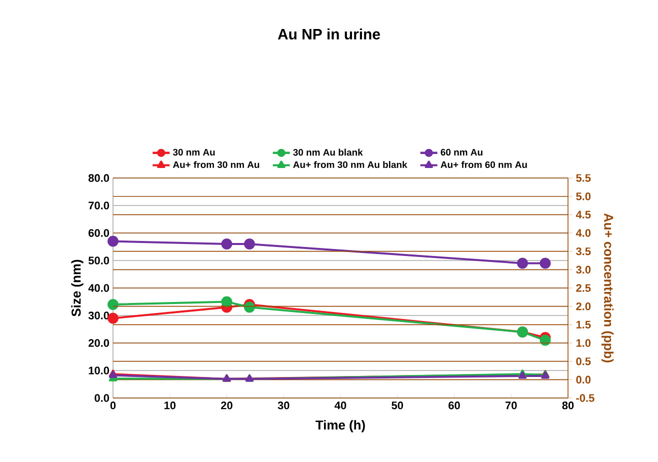 This screenshot has width=658, height=462. Describe the element at coordinates (583, 233) in the screenshot. I see `y2-tick-label: 4.0` at that location.